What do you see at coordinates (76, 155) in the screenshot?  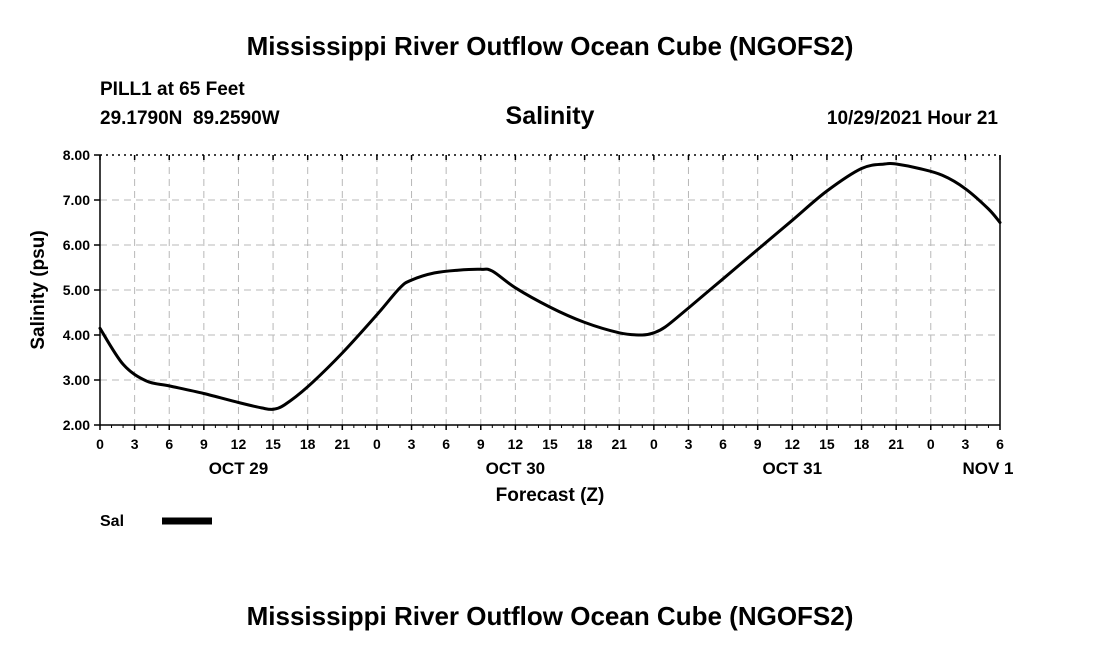 I see `y-tick-label: 8.00` at bounding box center [76, 155].